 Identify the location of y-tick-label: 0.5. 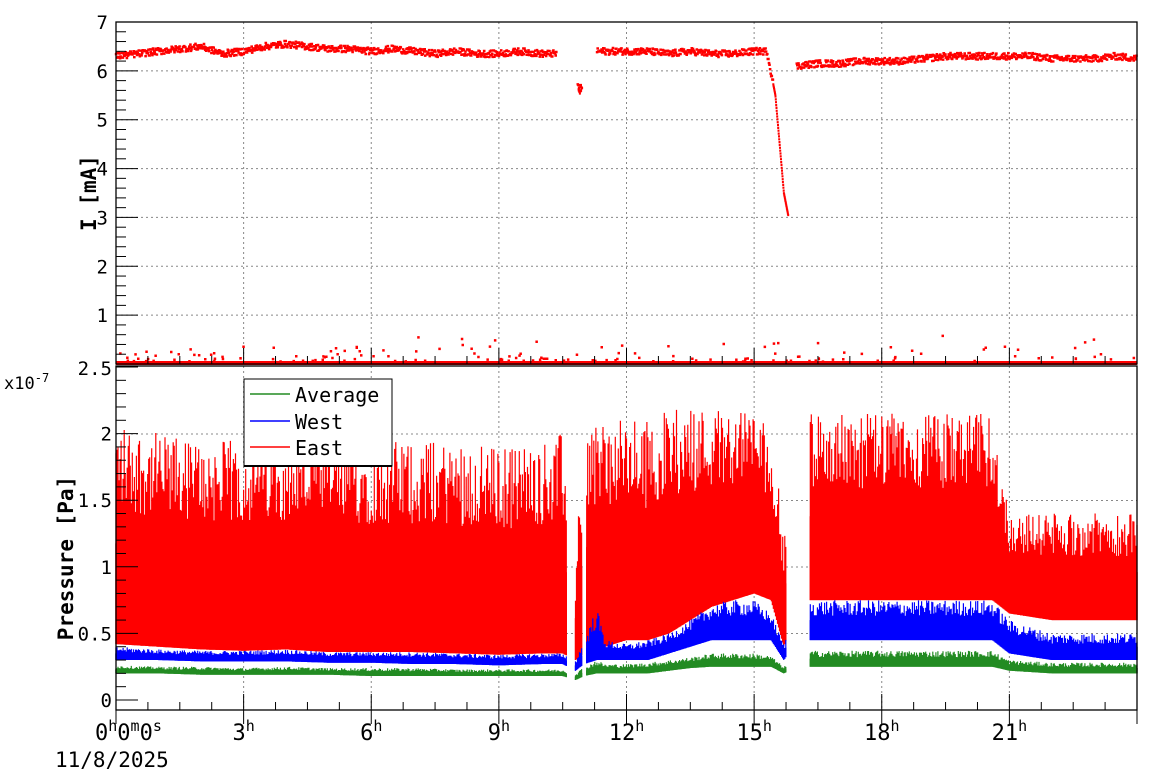
(95, 634).